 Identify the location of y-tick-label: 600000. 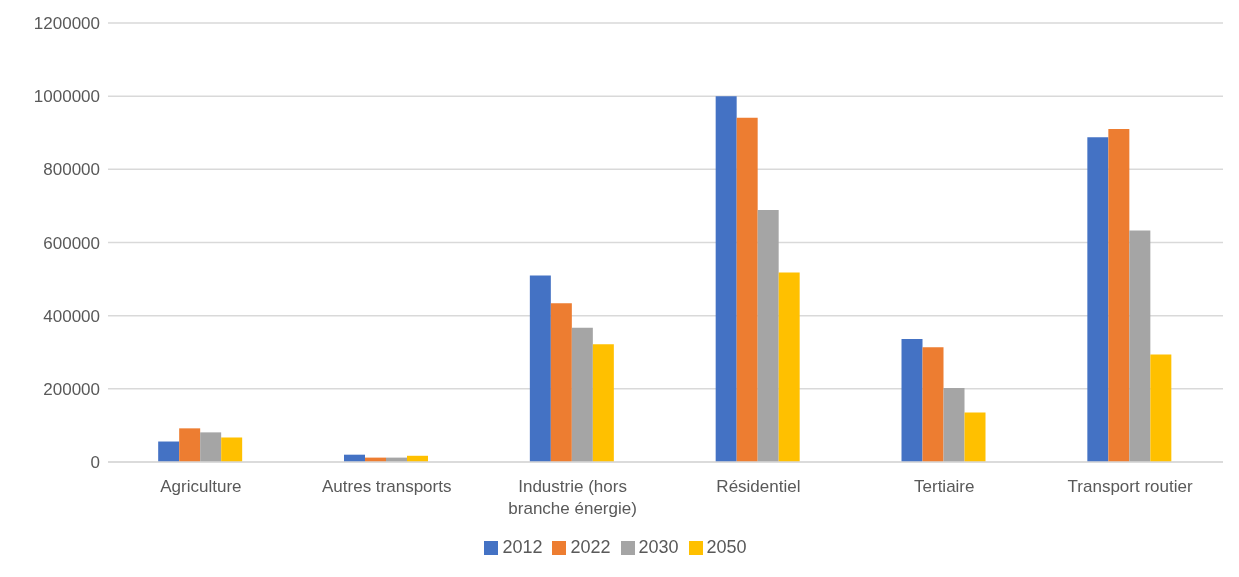
(71, 243).